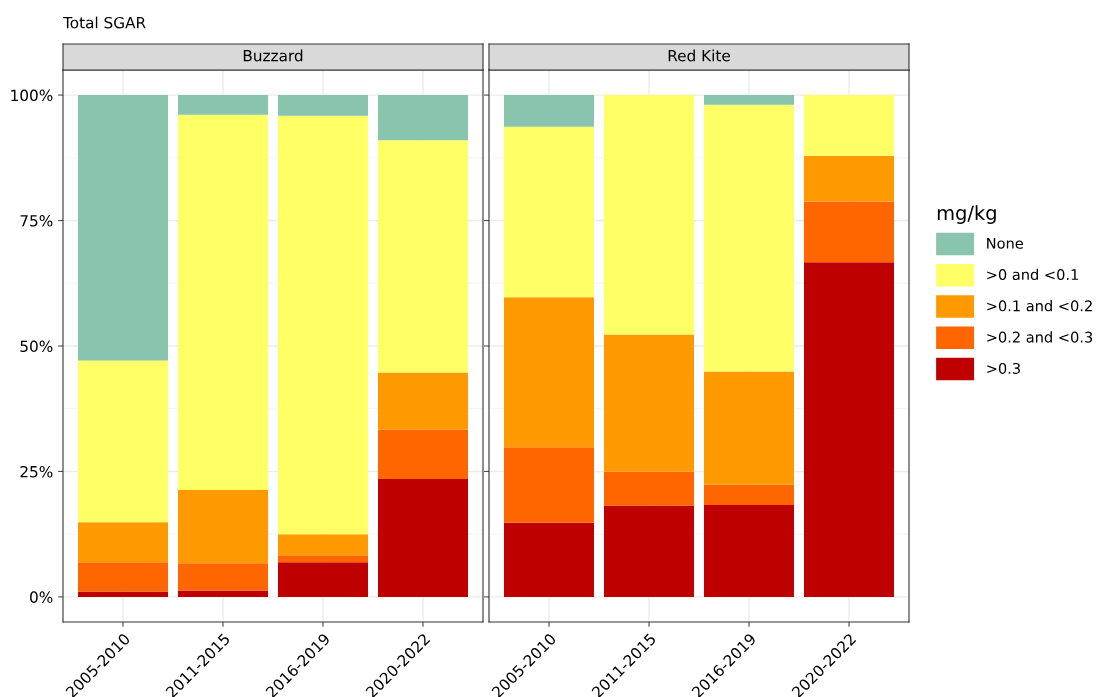 The height and width of the screenshot is (697, 1112). Describe the element at coordinates (273, 55) in the screenshot. I see `chart-title: Buzzard` at that location.